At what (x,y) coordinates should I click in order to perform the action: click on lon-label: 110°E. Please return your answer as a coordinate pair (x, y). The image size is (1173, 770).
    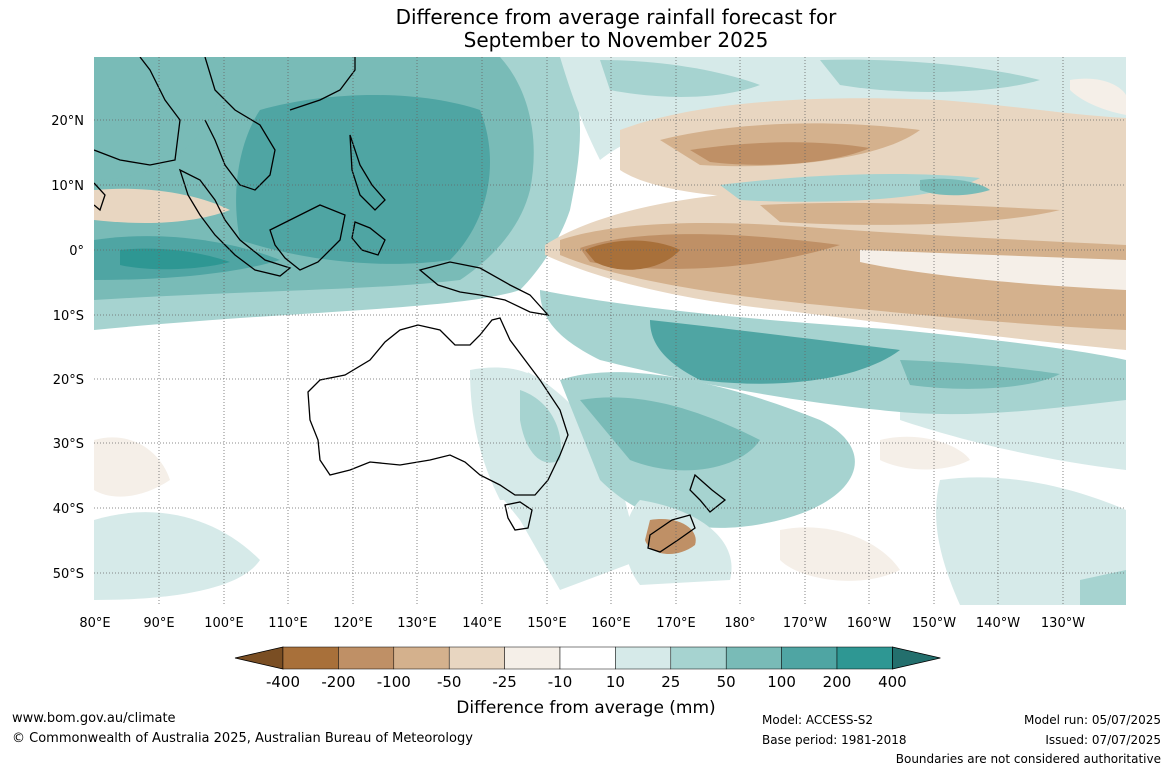
    Looking at the image, I should click on (288, 623).